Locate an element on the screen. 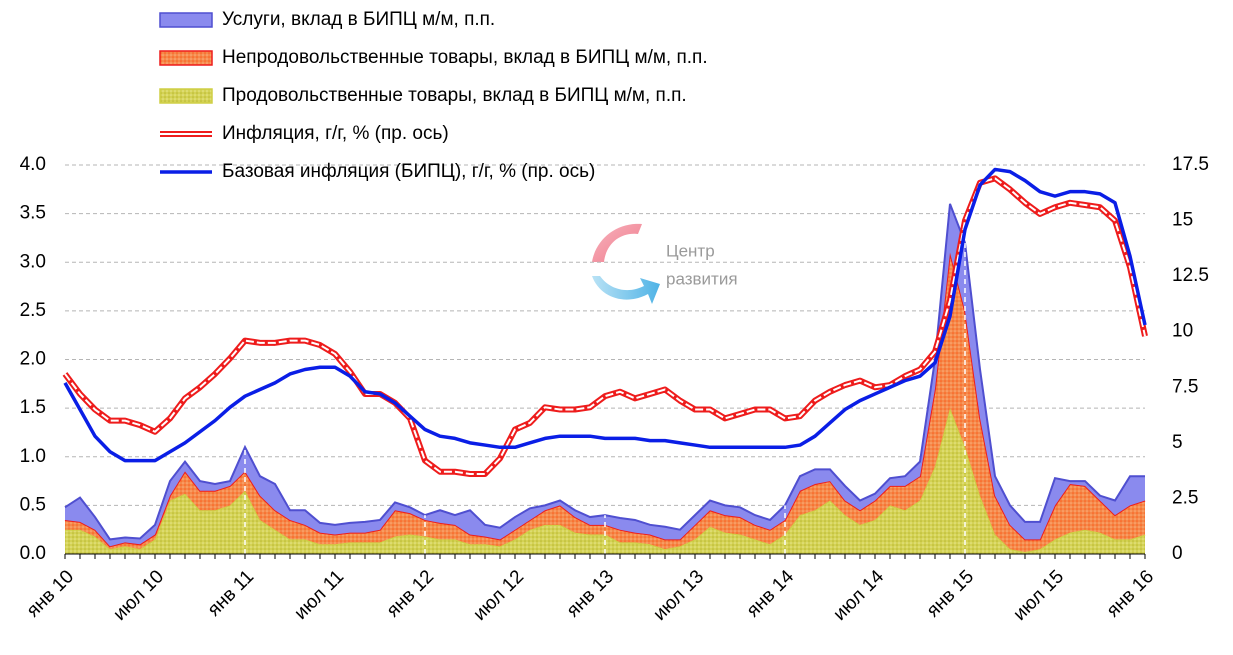 The height and width of the screenshot is (655, 1233). y2-tick-label: 7.5 is located at coordinates (1185, 386).